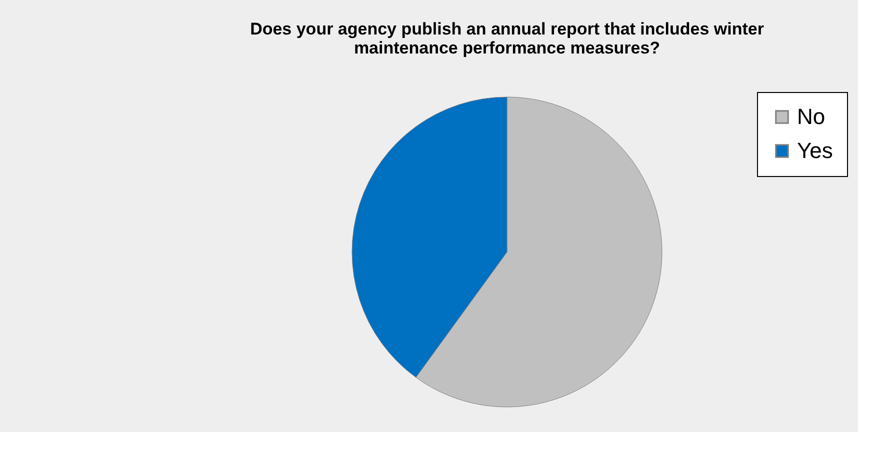 This screenshot has width=881, height=467. What do you see at coordinates (507, 39) in the screenshot?
I see `chart-title: Does your agency publish an annual report that includes winter maintenance performance measures?` at bounding box center [507, 39].